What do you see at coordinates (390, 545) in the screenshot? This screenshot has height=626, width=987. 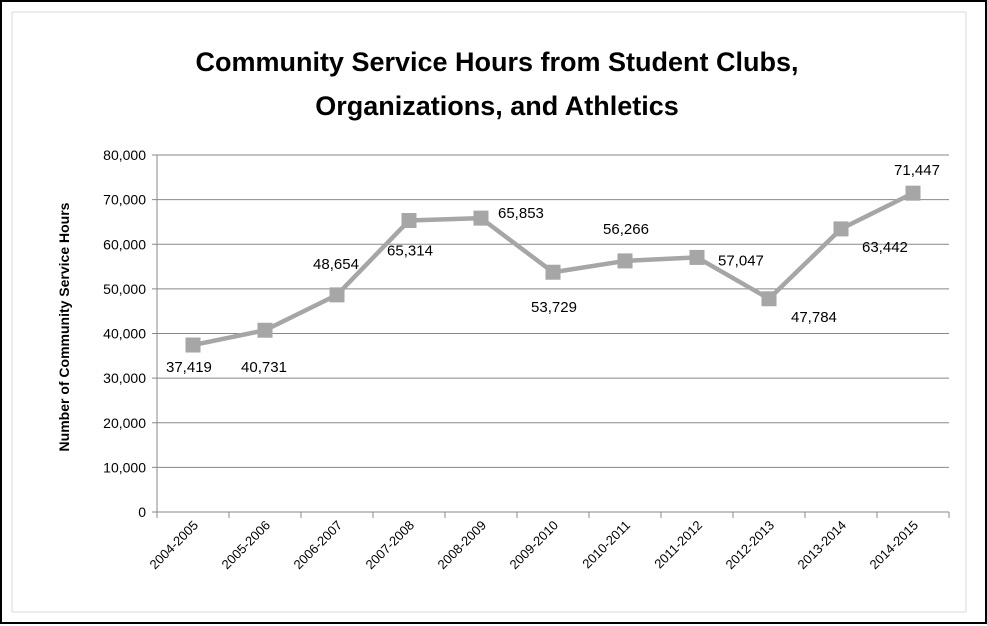 I see `x-tick-label: 2007-2008` at bounding box center [390, 545].